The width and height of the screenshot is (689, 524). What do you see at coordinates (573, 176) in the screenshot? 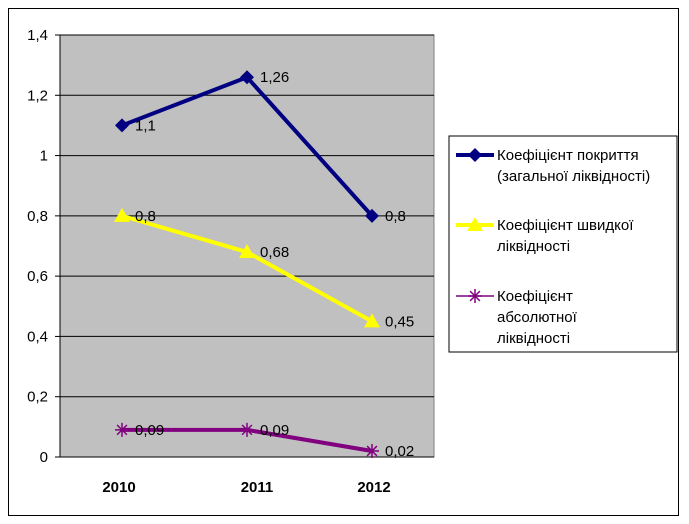
I see `legend-label: (загальної ліквідності)` at bounding box center [573, 176].